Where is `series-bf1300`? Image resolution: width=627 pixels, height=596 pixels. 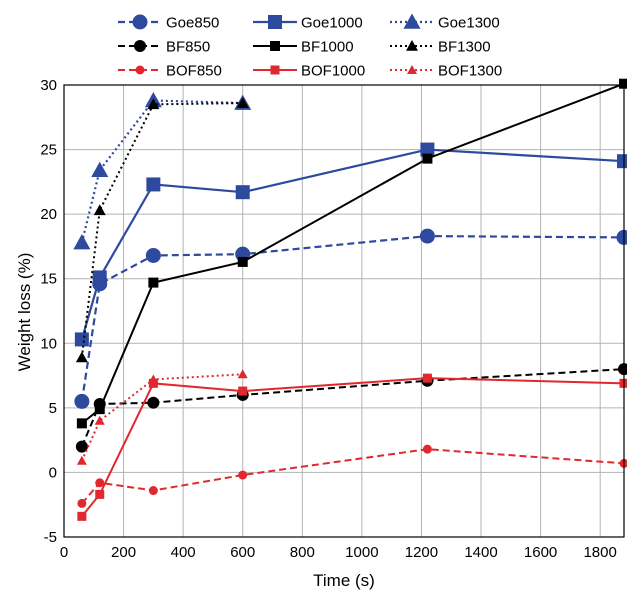 series-bf1300 is located at coordinates (162, 229).